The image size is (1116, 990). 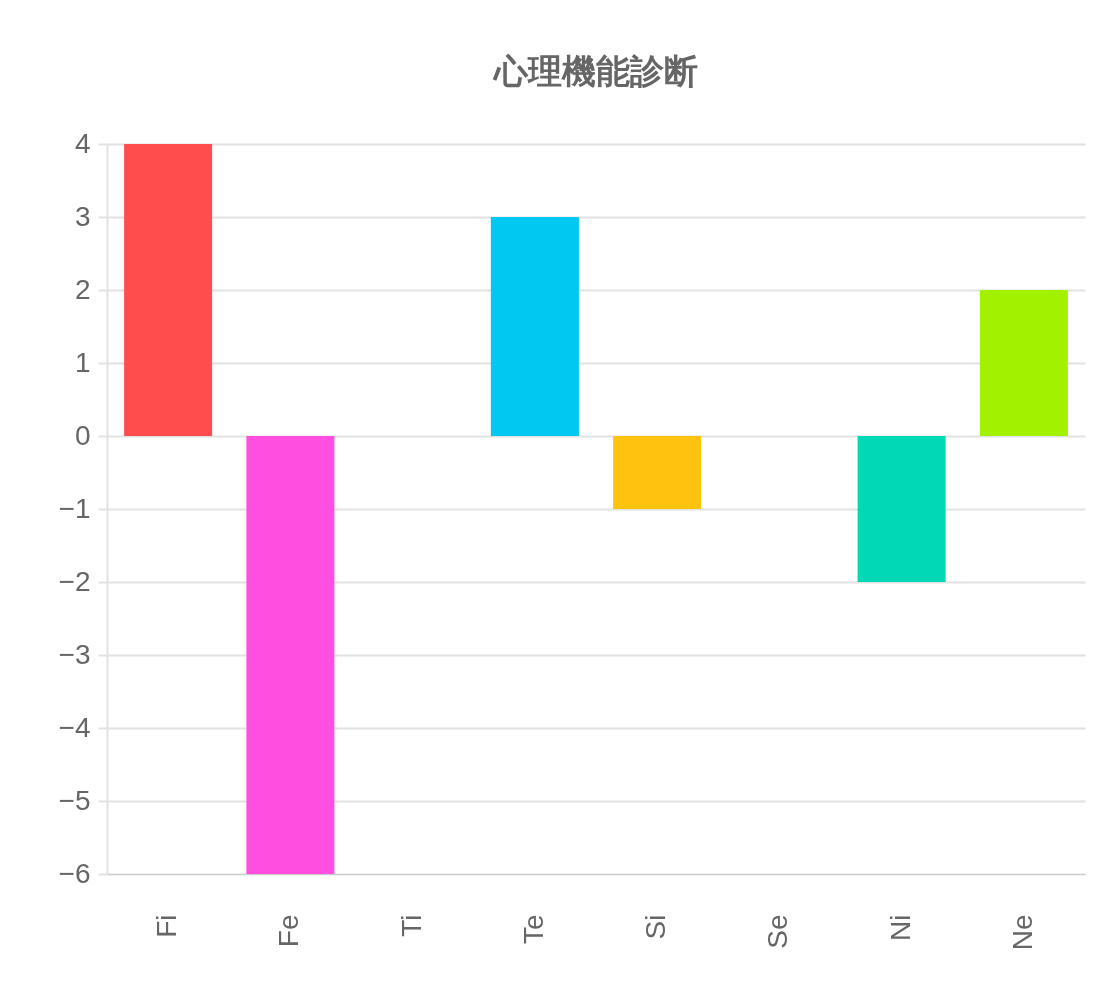 What do you see at coordinates (82, 435) in the screenshot?
I see `y-tick-label: 0` at bounding box center [82, 435].